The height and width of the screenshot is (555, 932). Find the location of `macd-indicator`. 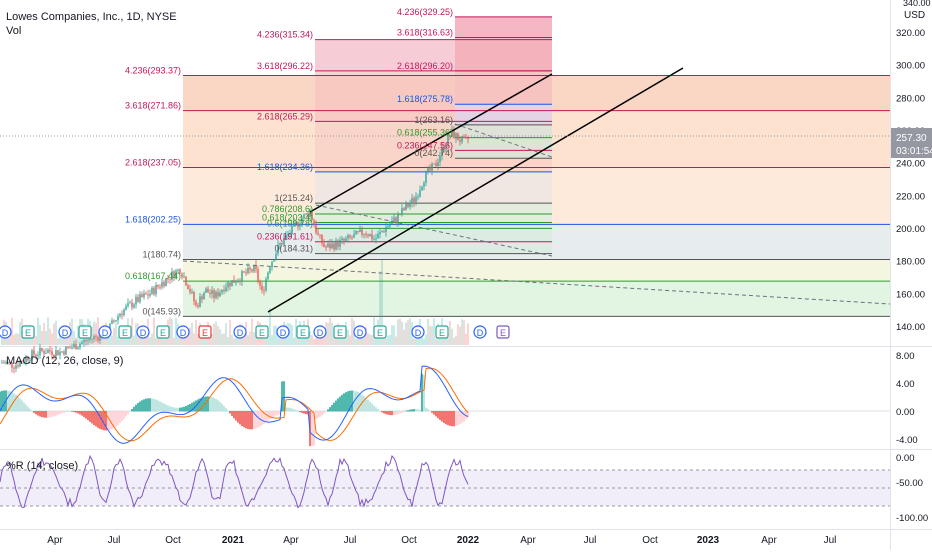

macd-indicator is located at coordinates (445, 406).